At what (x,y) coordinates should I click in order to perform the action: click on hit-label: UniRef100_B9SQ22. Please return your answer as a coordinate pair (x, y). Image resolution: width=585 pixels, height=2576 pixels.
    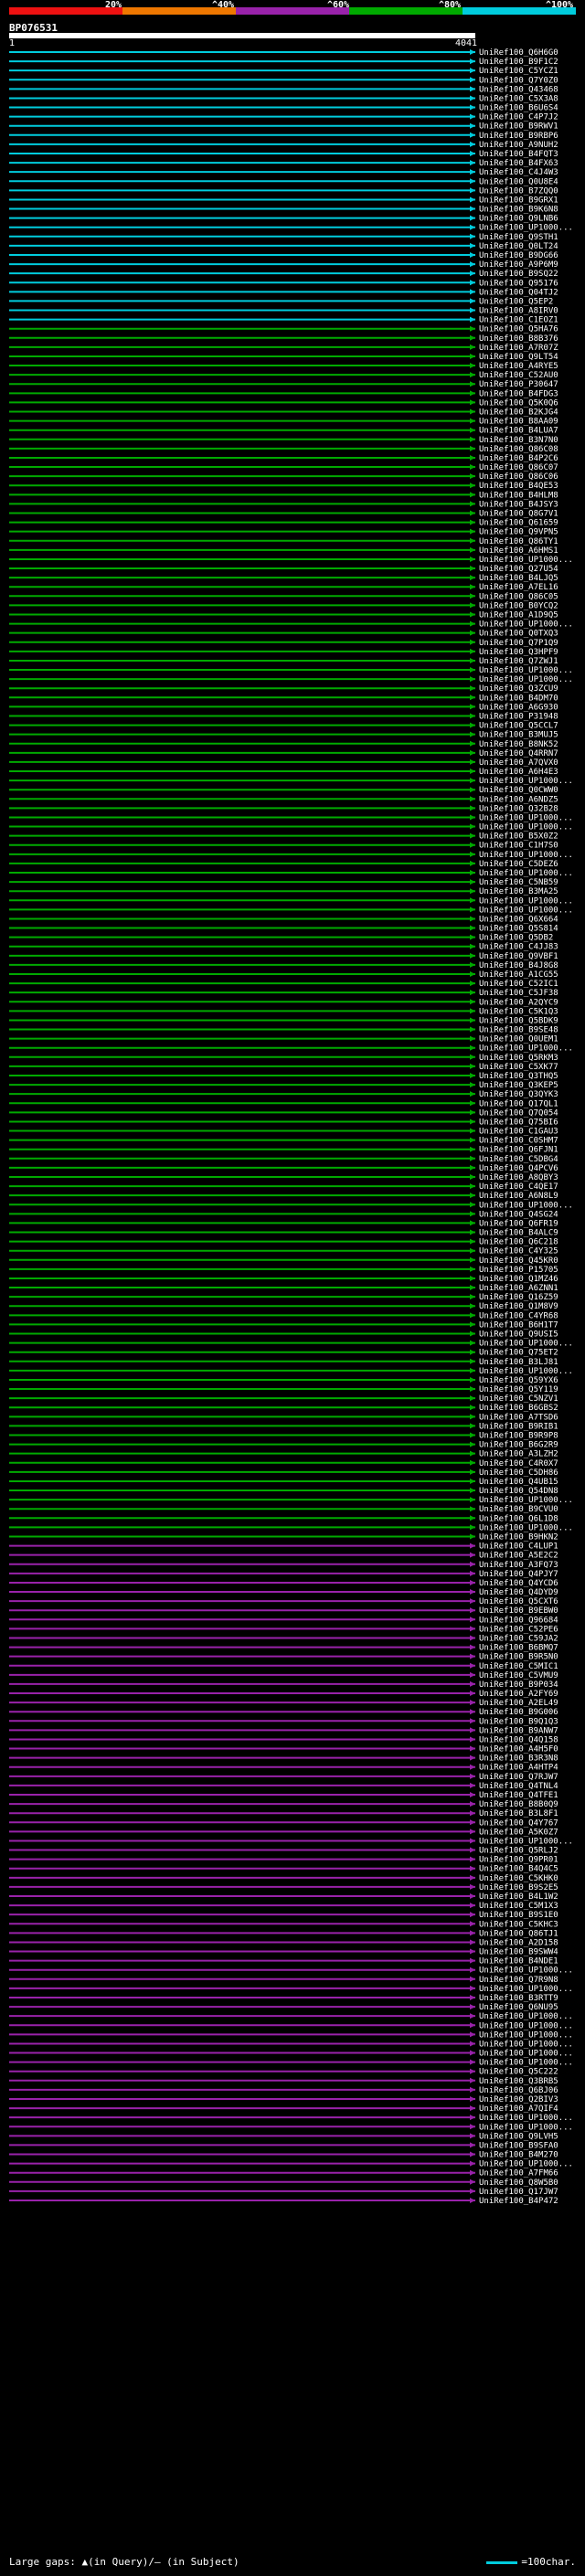
    Looking at the image, I should click on (518, 274).